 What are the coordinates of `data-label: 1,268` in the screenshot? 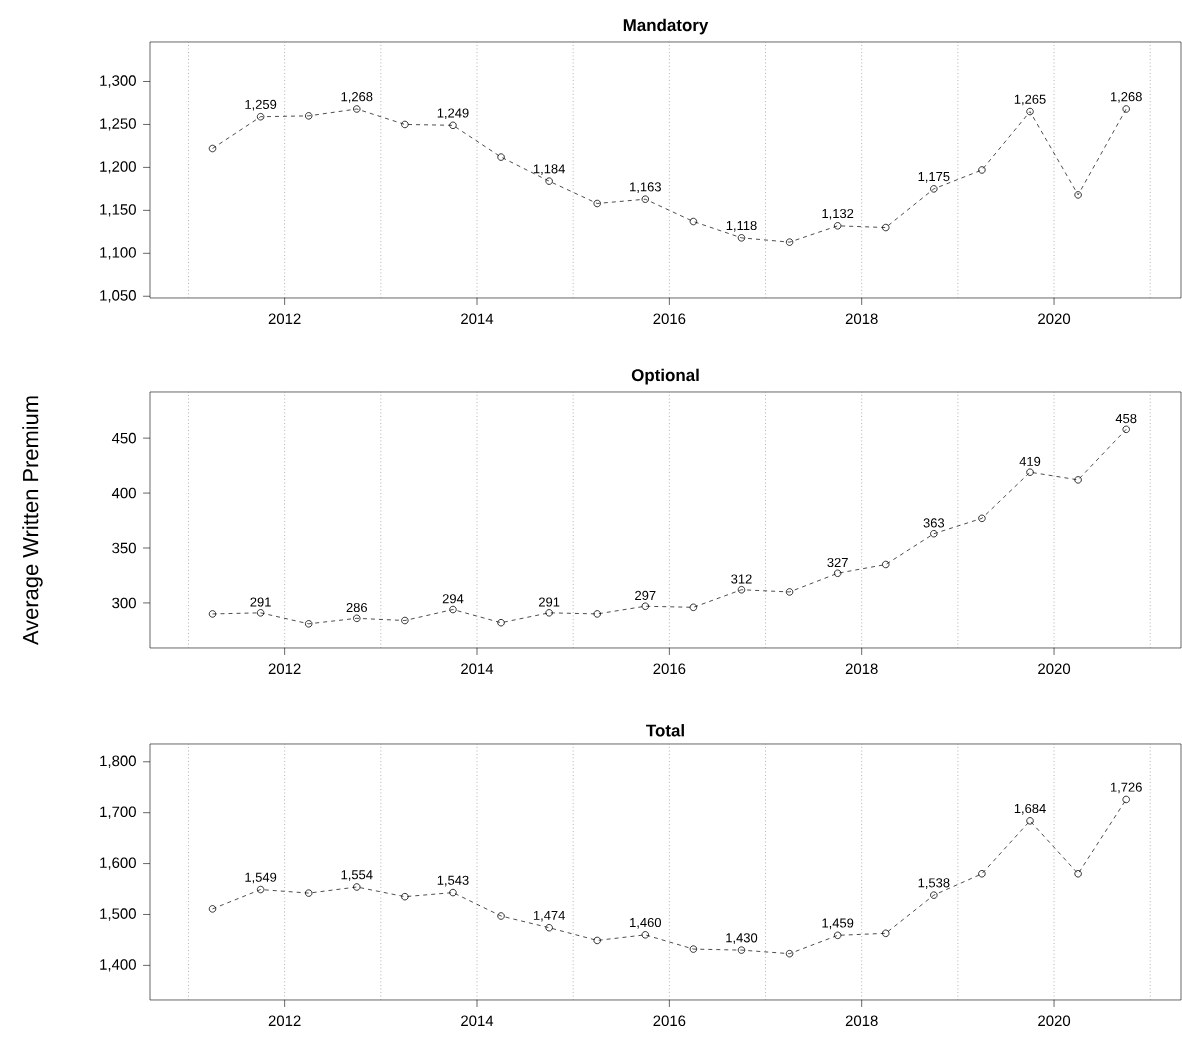 It's located at (1126, 97).